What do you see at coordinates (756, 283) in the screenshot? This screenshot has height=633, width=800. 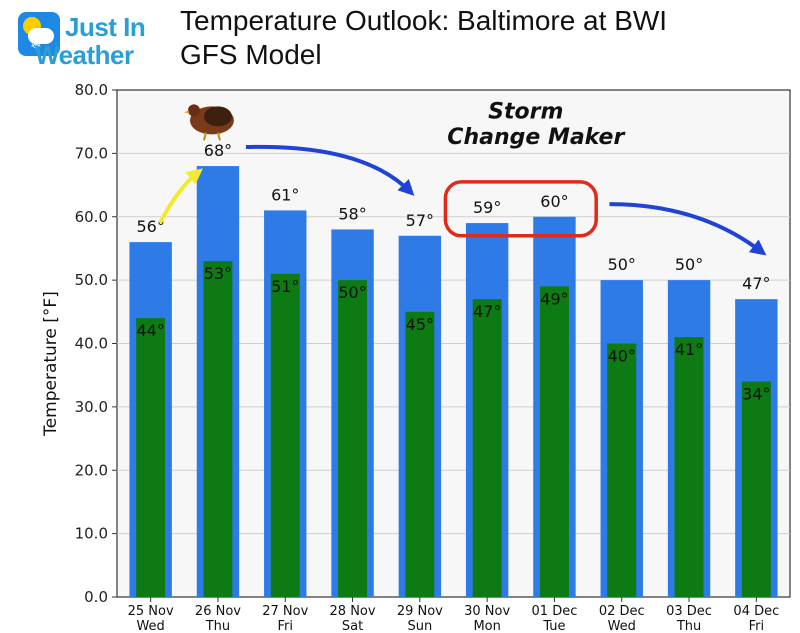 I see `high-temp-label: 47°` at bounding box center [756, 283].